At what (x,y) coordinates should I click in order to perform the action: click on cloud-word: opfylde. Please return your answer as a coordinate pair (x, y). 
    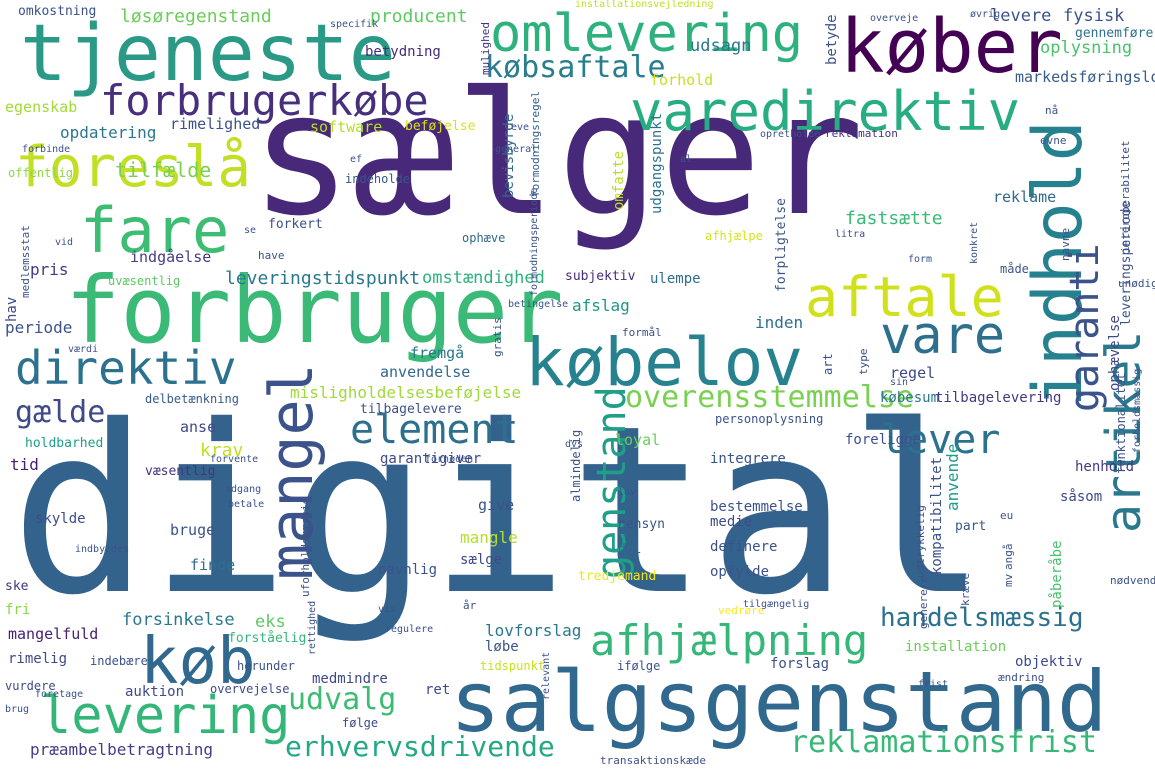
    Looking at the image, I should click on (740, 572).